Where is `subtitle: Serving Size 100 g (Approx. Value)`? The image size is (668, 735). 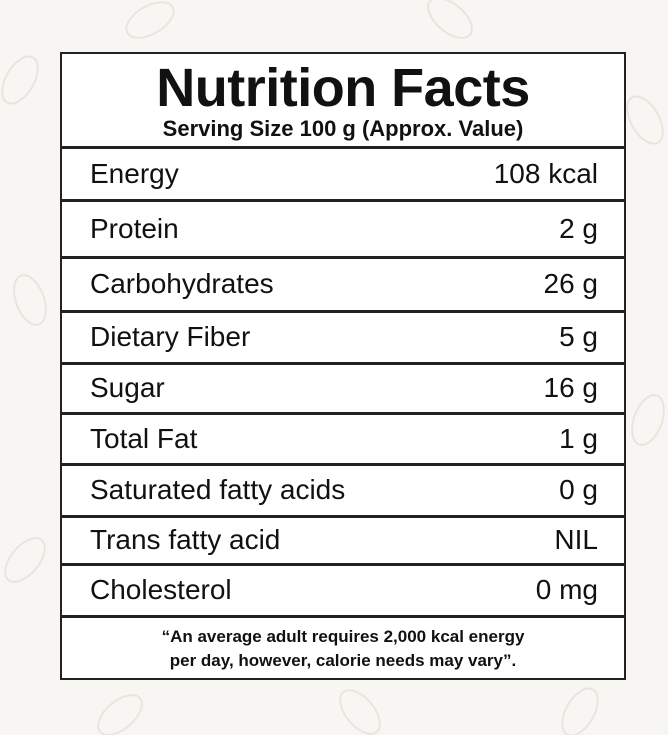
subtitle: Serving Size 100 g (Approx. Value) is located at coordinates (343, 128).